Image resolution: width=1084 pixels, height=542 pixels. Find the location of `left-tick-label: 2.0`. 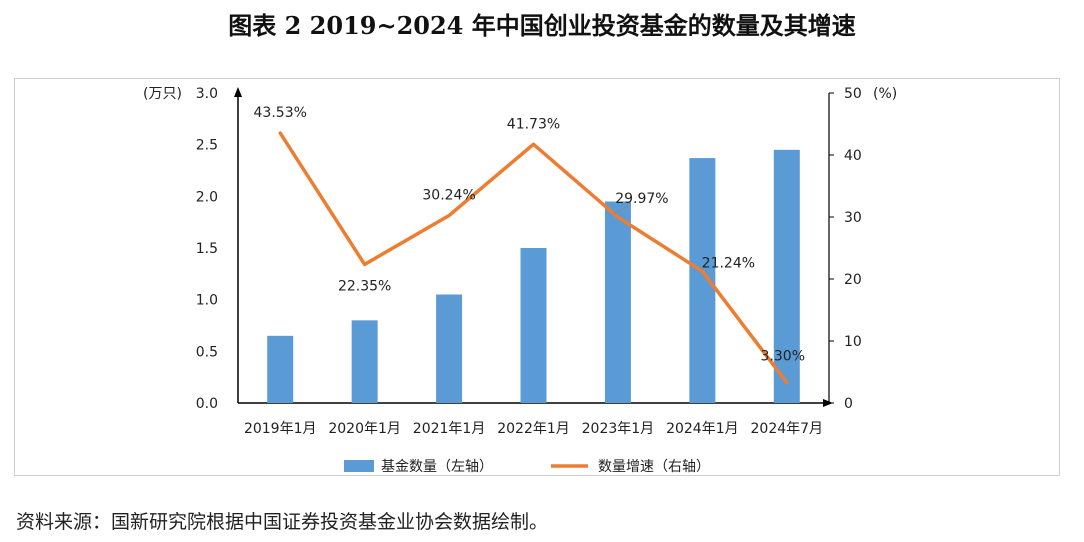

left-tick-label: 2.0 is located at coordinates (207, 197).